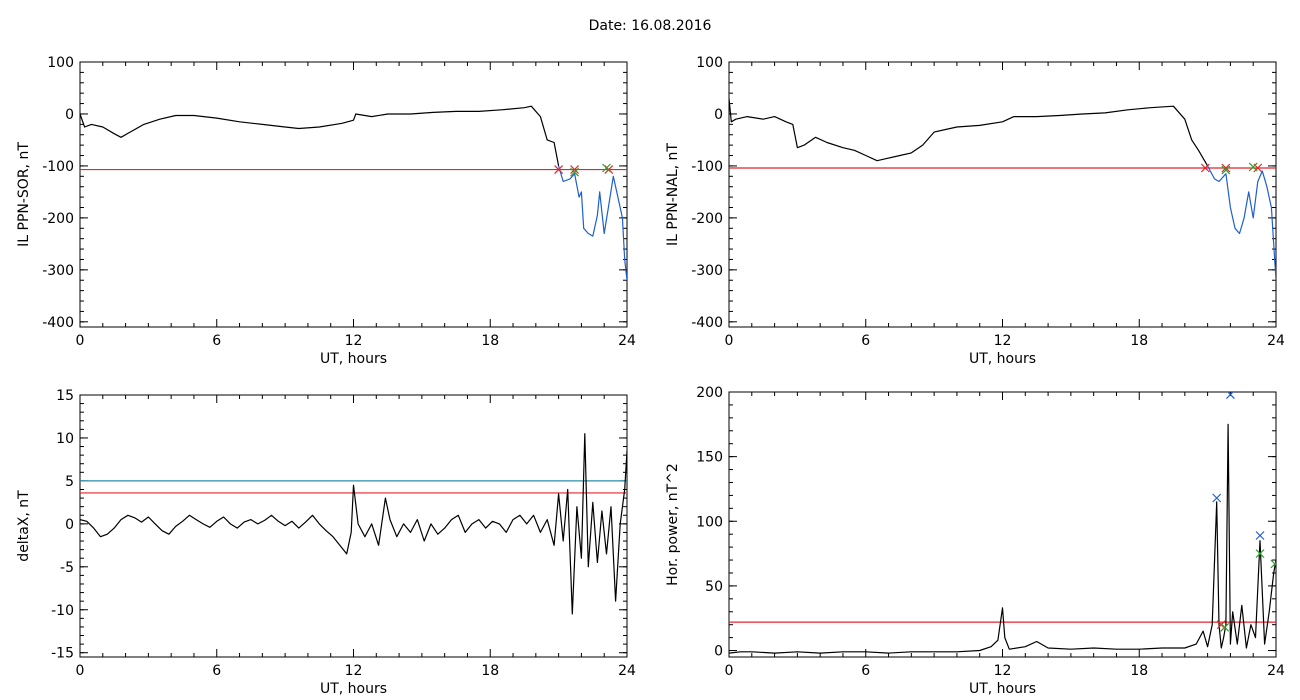  I want to click on y-axis-label: IL PPN-NAL, nT, so click(673, 194).